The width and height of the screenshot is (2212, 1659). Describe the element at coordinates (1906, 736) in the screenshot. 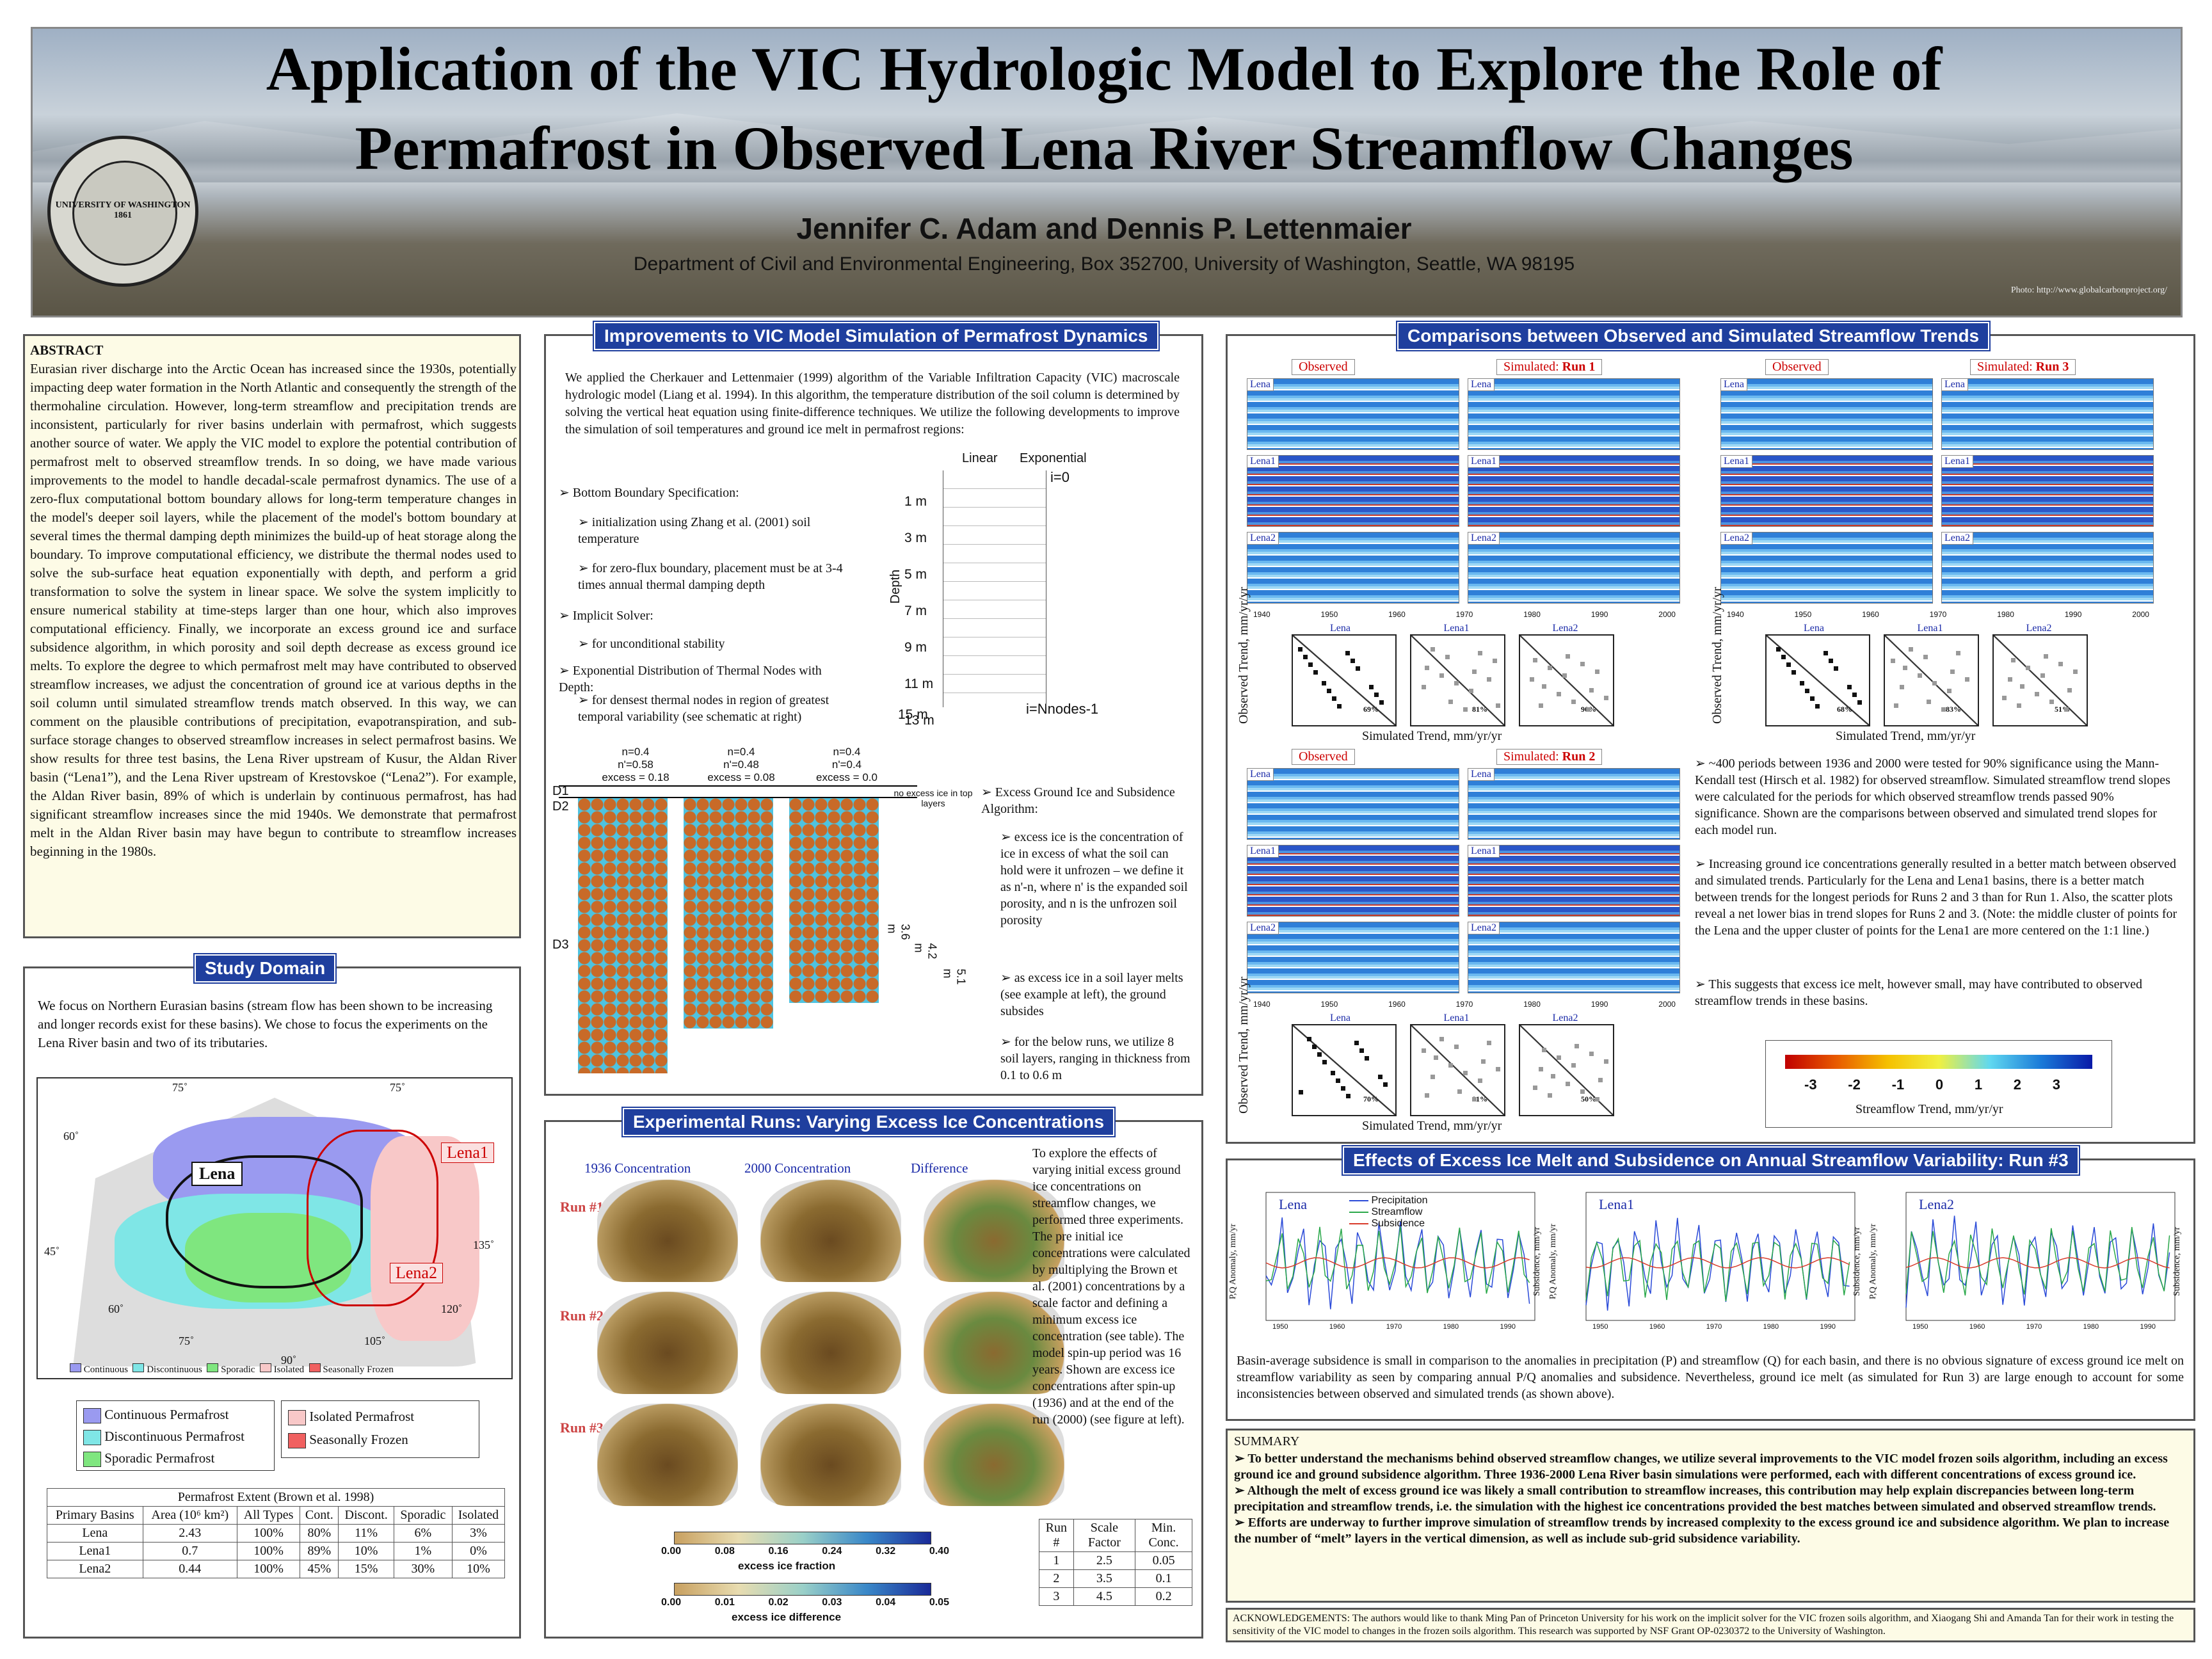

I see `scatter-xlabel: Simulated Trend, mm/yr/yr` at that location.